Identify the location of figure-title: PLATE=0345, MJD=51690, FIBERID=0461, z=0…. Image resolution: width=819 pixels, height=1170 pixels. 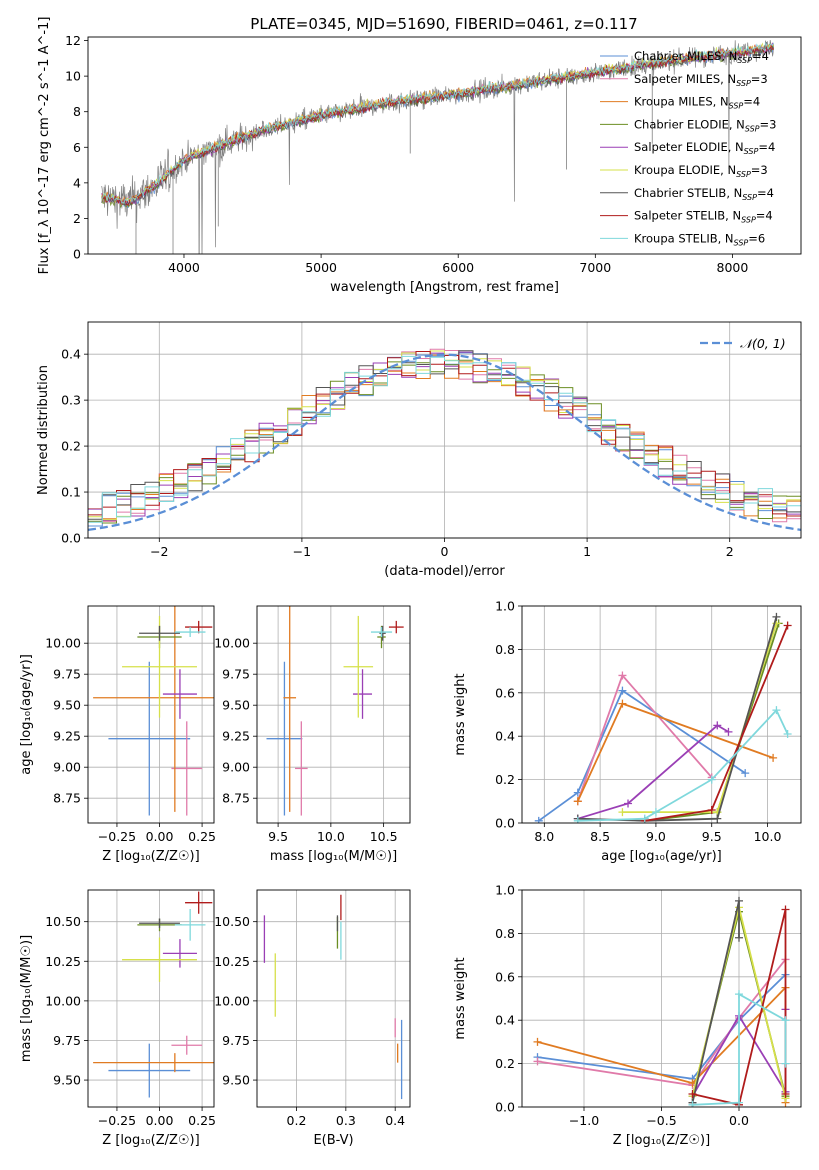
(443, 24).